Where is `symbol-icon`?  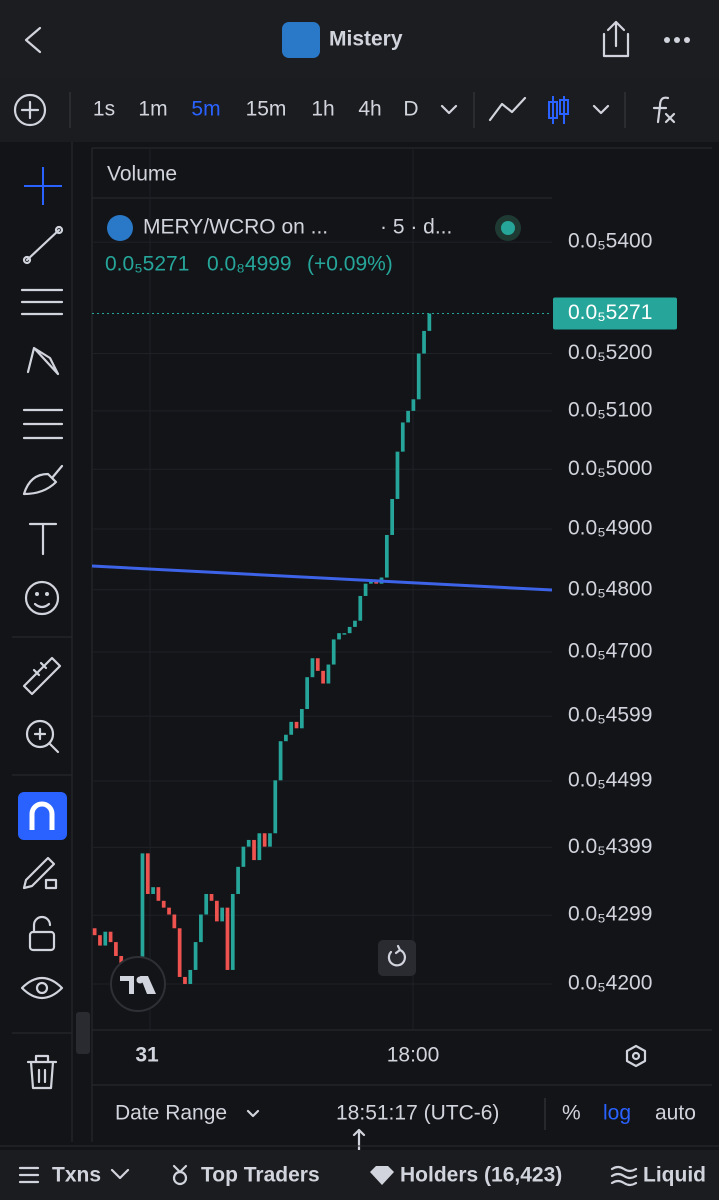
symbol-icon is located at coordinates (120, 228).